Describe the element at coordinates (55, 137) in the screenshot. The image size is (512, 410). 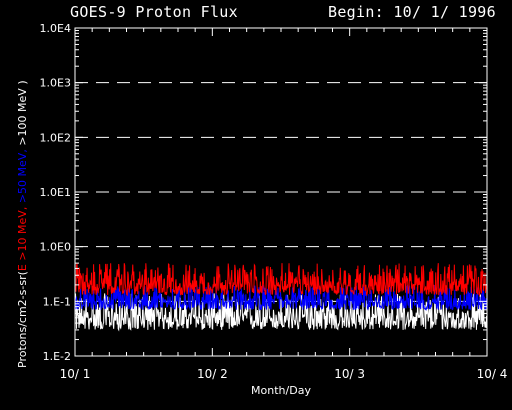
I see `y-tick-label: 1.0E2` at that location.